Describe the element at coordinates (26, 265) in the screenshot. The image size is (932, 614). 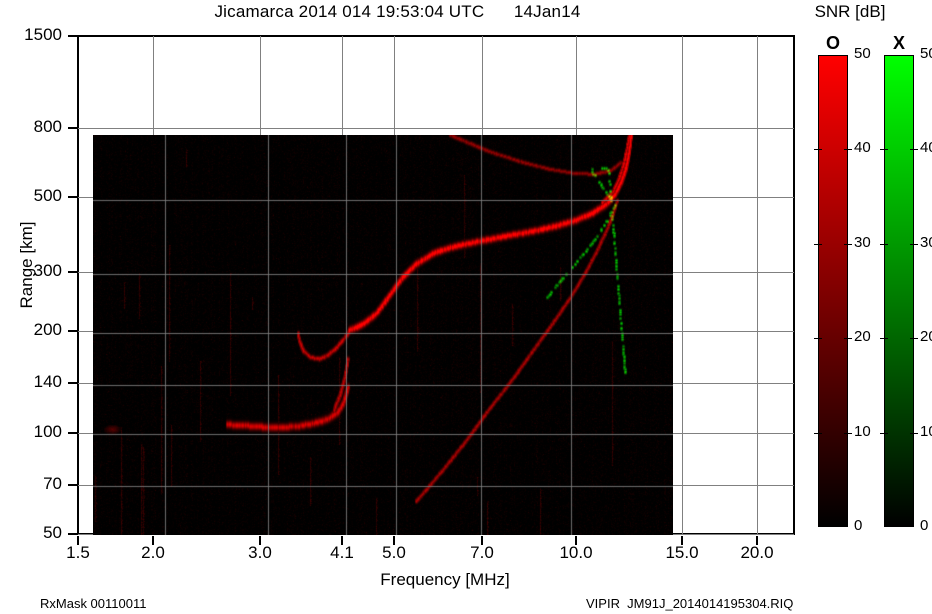
I see `y-axis-label: Range [km]` at that location.